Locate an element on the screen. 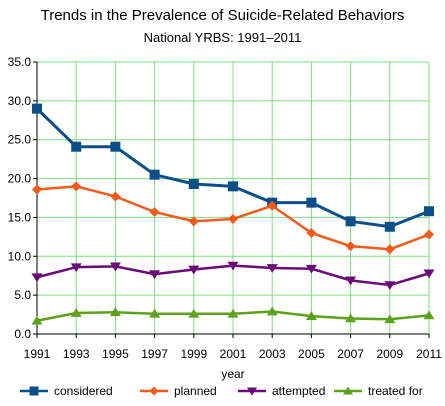  x-tick-label: 2003 is located at coordinates (272, 354).